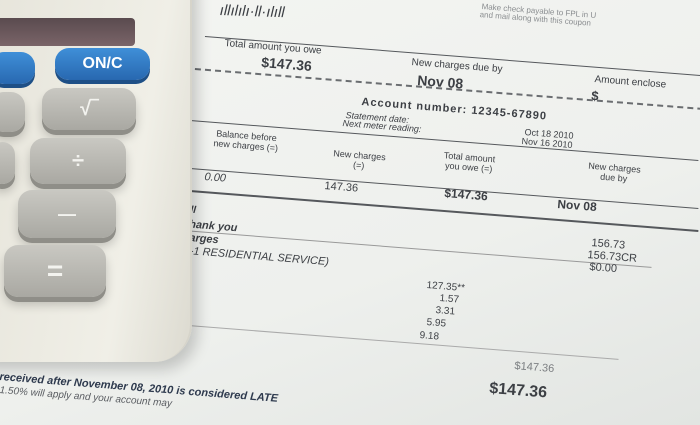 Image resolution: width=700 pixels, height=425 pixels. What do you see at coordinates (67, 32) in the screenshot?
I see `calculator-display` at bounding box center [67, 32].